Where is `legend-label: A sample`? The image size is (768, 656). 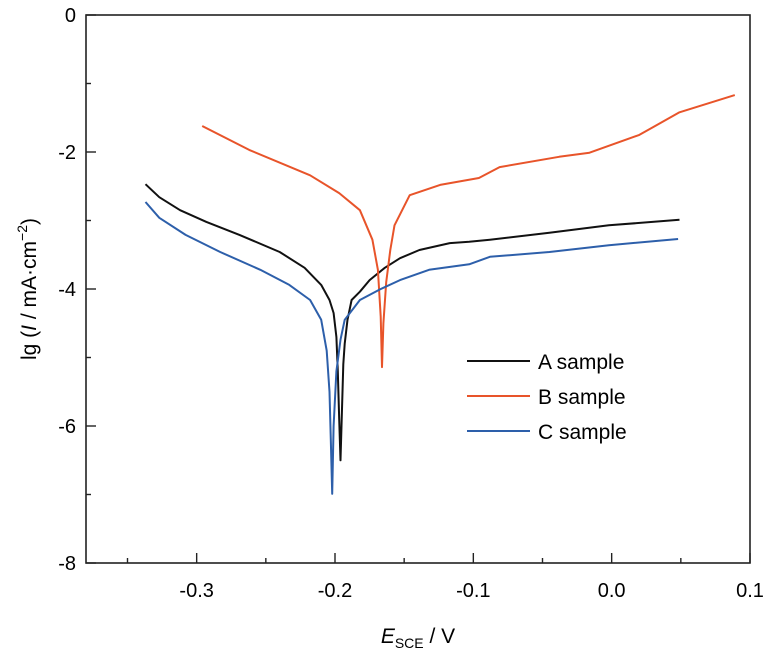 legend-label: A sample is located at coordinates (581, 362).